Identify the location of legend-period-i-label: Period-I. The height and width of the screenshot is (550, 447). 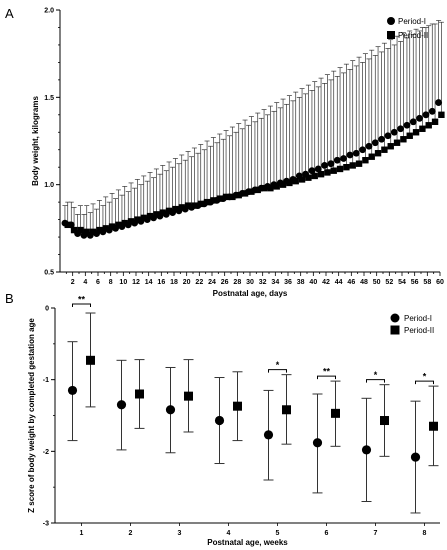
(412, 21).